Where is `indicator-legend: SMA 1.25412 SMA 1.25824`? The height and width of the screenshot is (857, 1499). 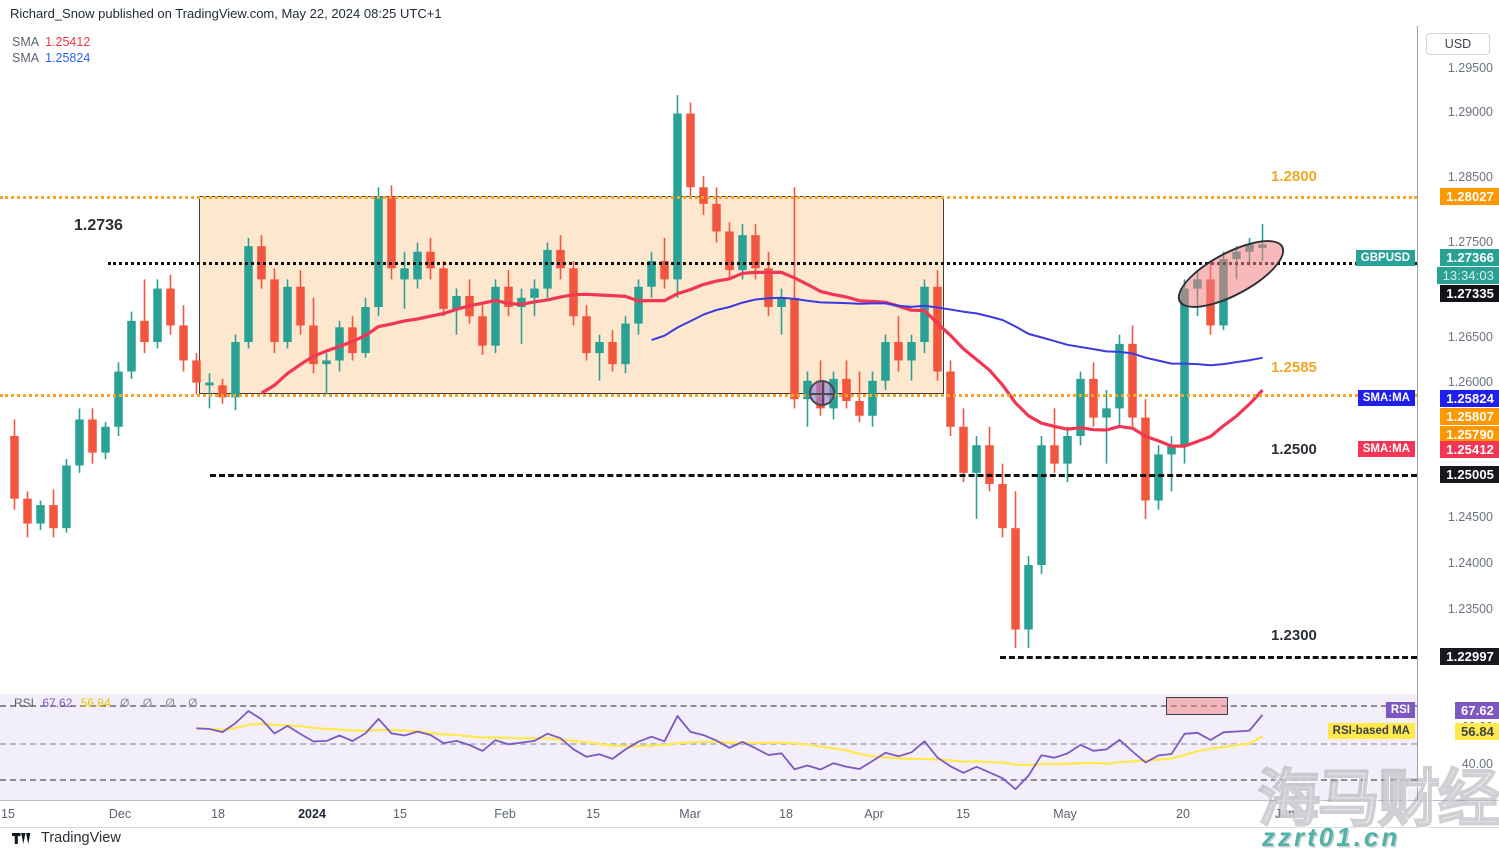 indicator-legend: SMA 1.25412 SMA 1.25824 is located at coordinates (51, 50).